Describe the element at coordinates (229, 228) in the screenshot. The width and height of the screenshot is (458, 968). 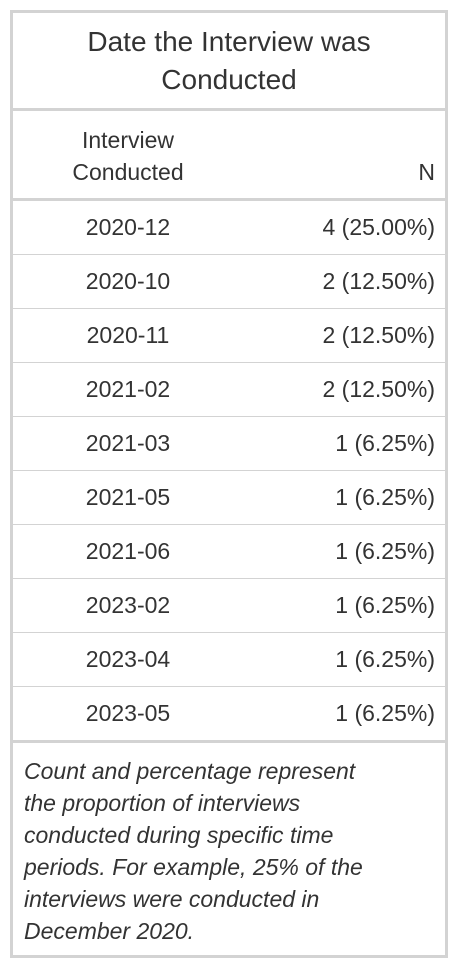
I see `table-row: 2020-12 4 (25.00%)` at that location.